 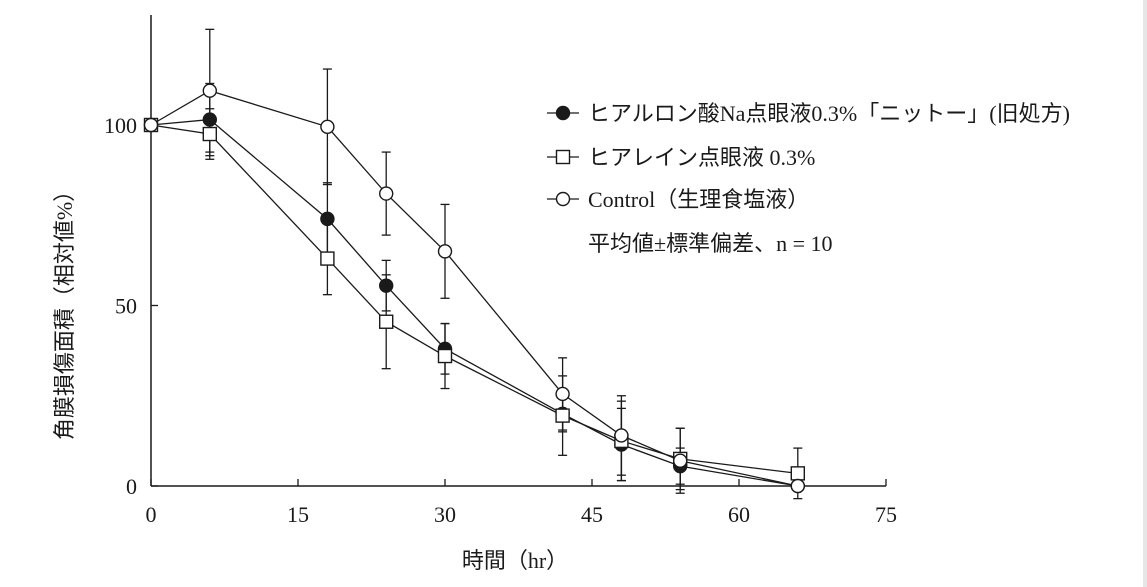 What do you see at coordinates (120, 125) in the screenshot?
I see `y-tick-label: 100` at bounding box center [120, 125].